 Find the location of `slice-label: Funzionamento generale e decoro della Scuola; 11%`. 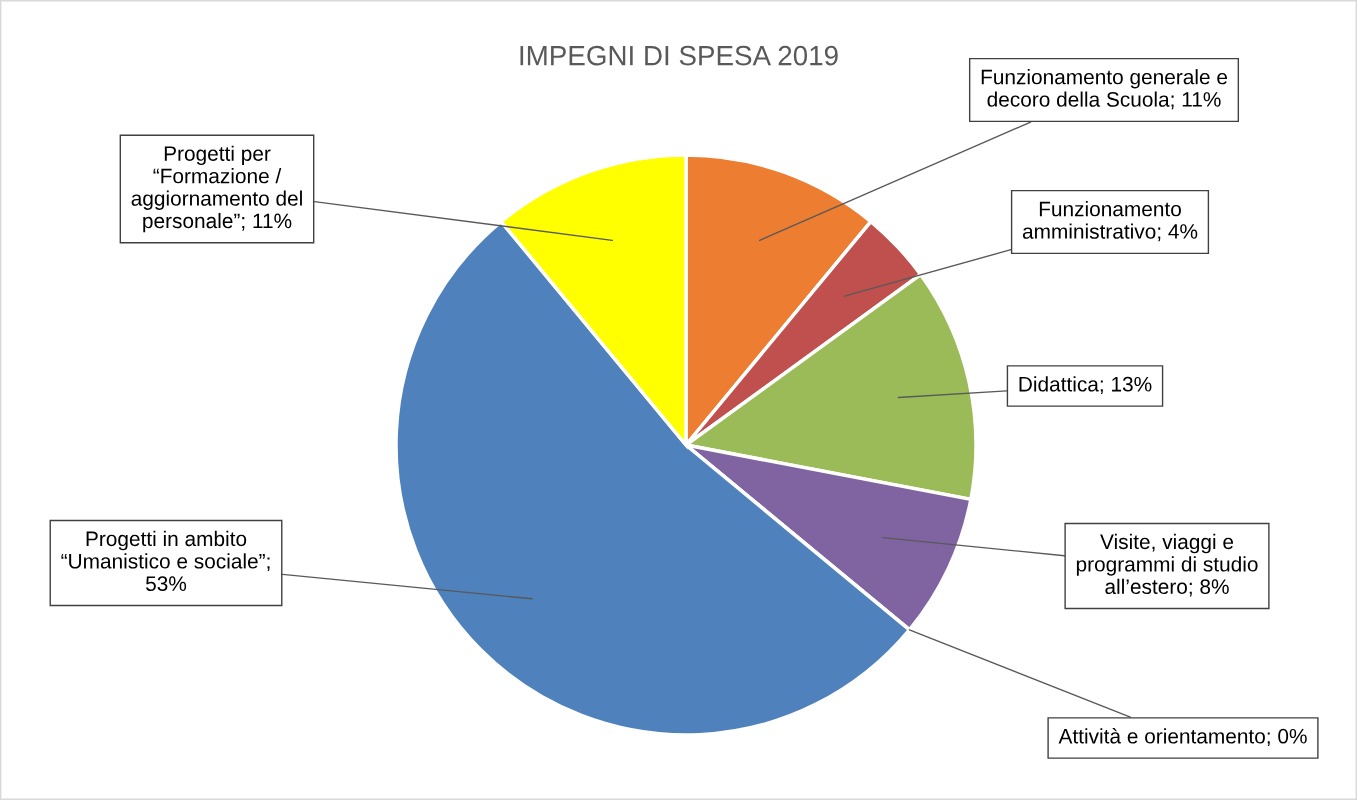

slice-label: Funzionamento generale e decoro della Scuola; 11% is located at coordinates (1104, 89).